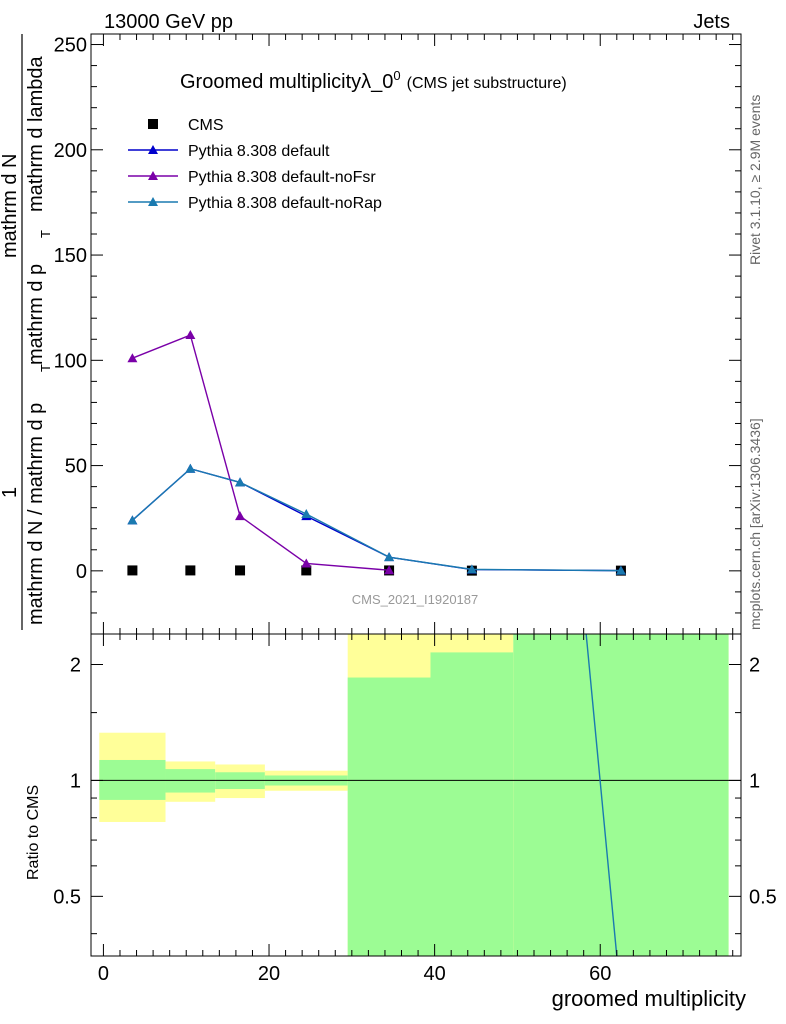 Image resolution: width=786 pixels, height=1024 pixels. What do you see at coordinates (711, 22) in the screenshot?
I see `header-right: Jets` at bounding box center [711, 22].